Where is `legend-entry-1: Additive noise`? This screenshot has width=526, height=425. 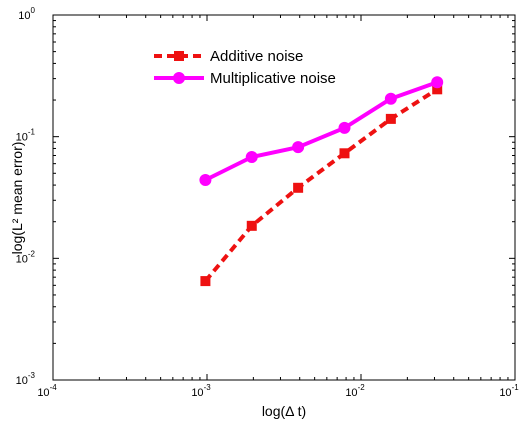
legend-entry-1: Additive noise is located at coordinates (228, 56).